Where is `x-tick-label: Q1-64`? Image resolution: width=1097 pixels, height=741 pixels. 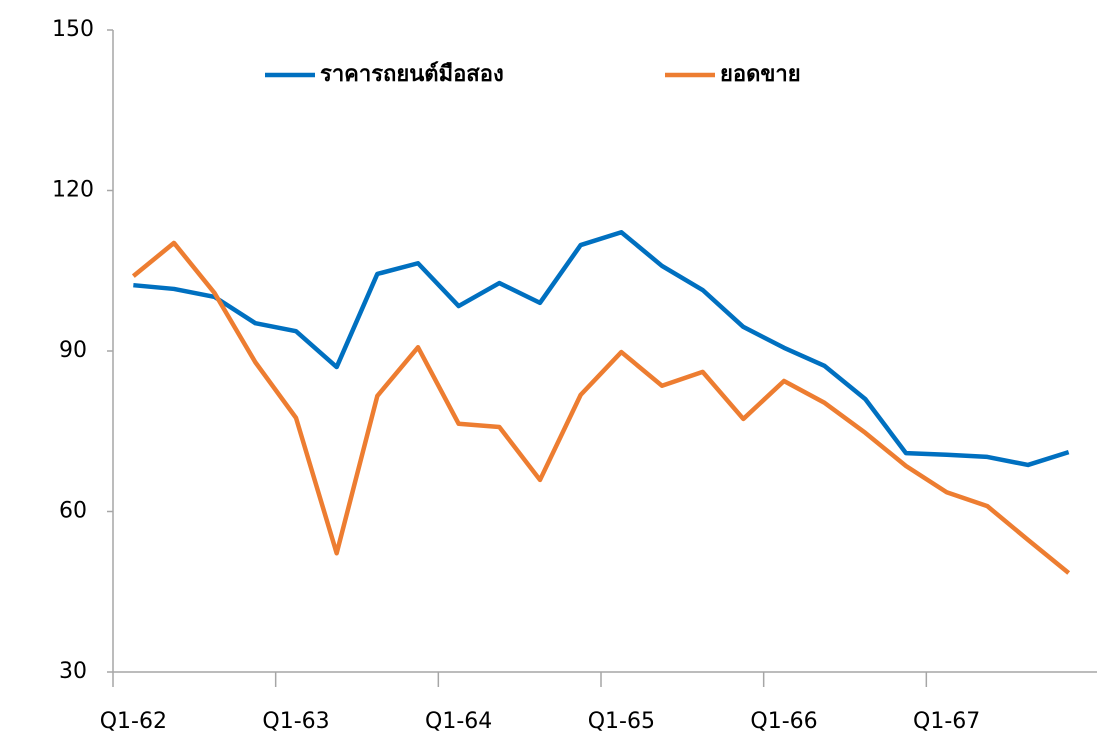 x-tick-label: Q1-64 is located at coordinates (458, 721).